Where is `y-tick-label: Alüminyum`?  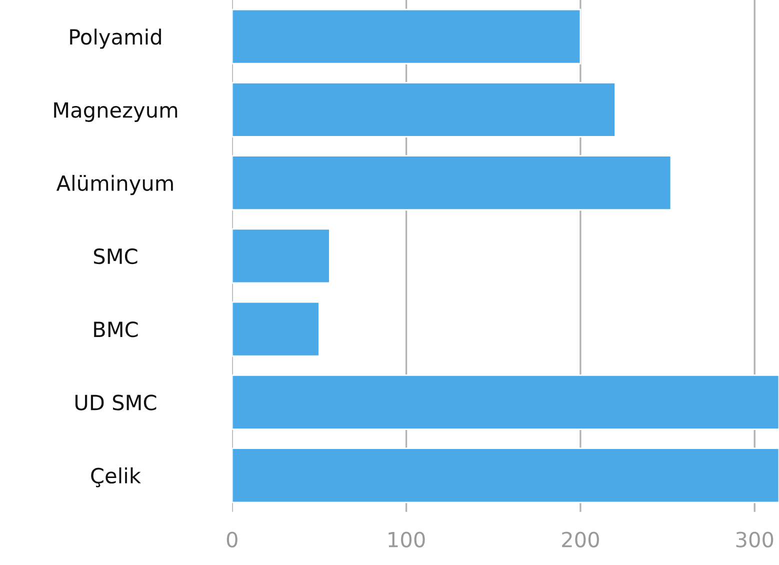
y-tick-label: Alüminyum is located at coordinates (114, 185).